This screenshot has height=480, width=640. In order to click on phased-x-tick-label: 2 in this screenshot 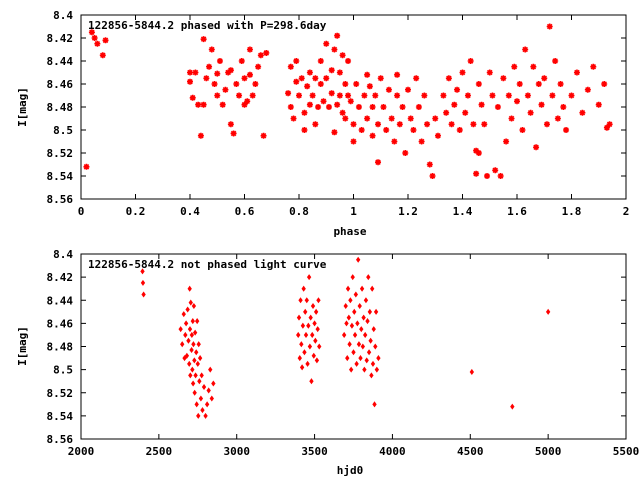, I will do `click(626, 211)`.